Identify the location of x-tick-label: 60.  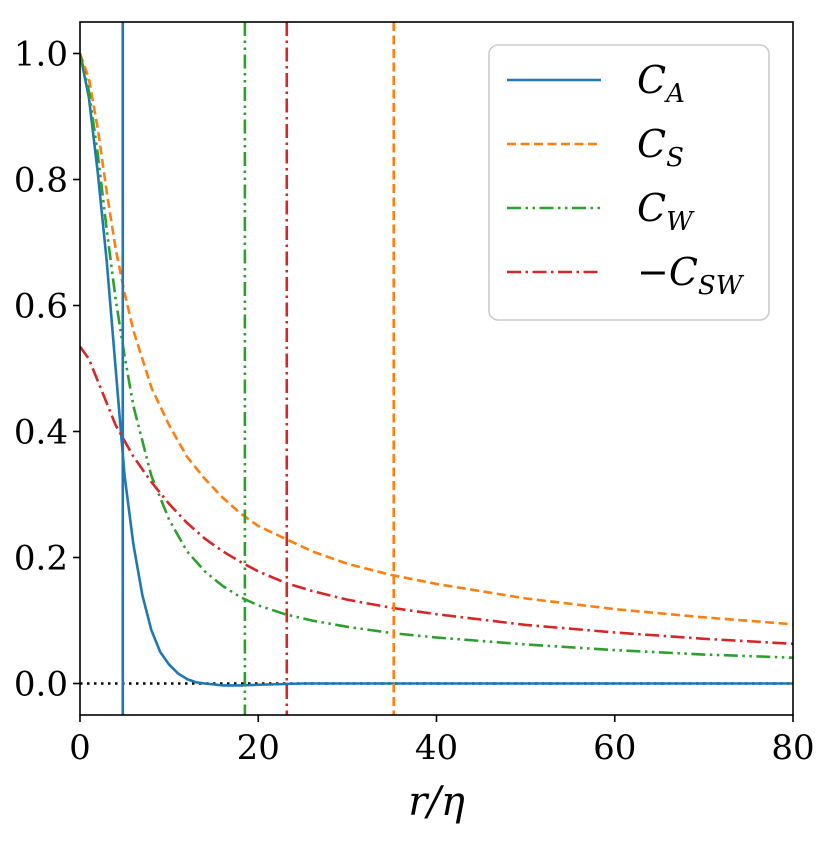
(614, 748).